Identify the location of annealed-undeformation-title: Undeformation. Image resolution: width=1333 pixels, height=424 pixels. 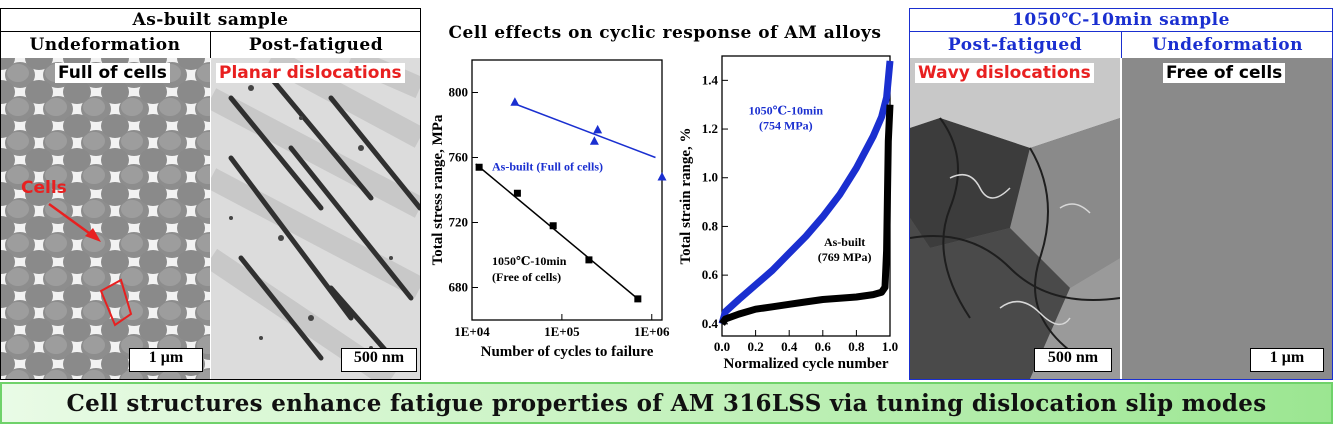
(1227, 45).